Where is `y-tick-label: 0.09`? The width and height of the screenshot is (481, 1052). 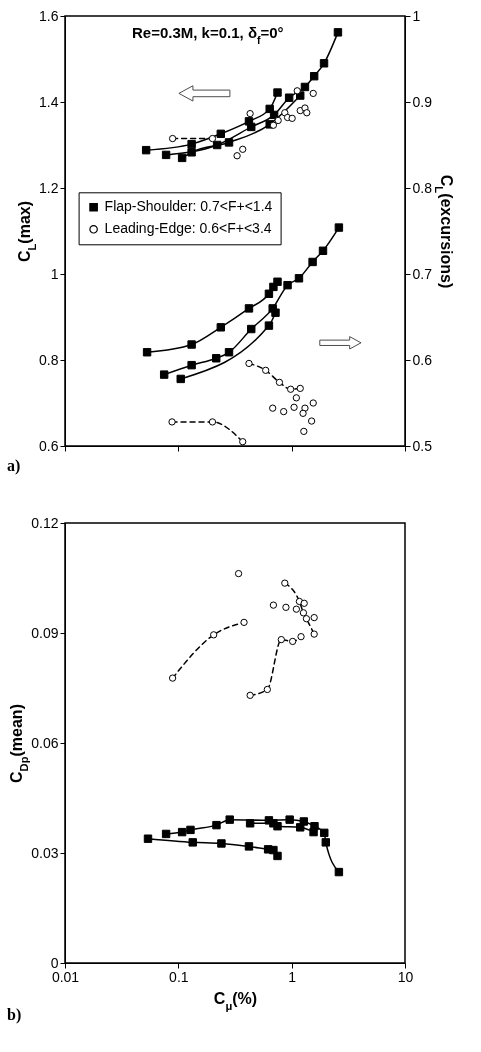
y-tick-label: 0.09 is located at coordinates (45, 632).